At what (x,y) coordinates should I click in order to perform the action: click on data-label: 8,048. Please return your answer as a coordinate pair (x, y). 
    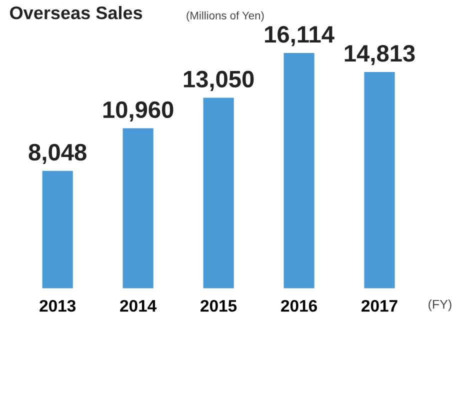
    Looking at the image, I should click on (57, 154).